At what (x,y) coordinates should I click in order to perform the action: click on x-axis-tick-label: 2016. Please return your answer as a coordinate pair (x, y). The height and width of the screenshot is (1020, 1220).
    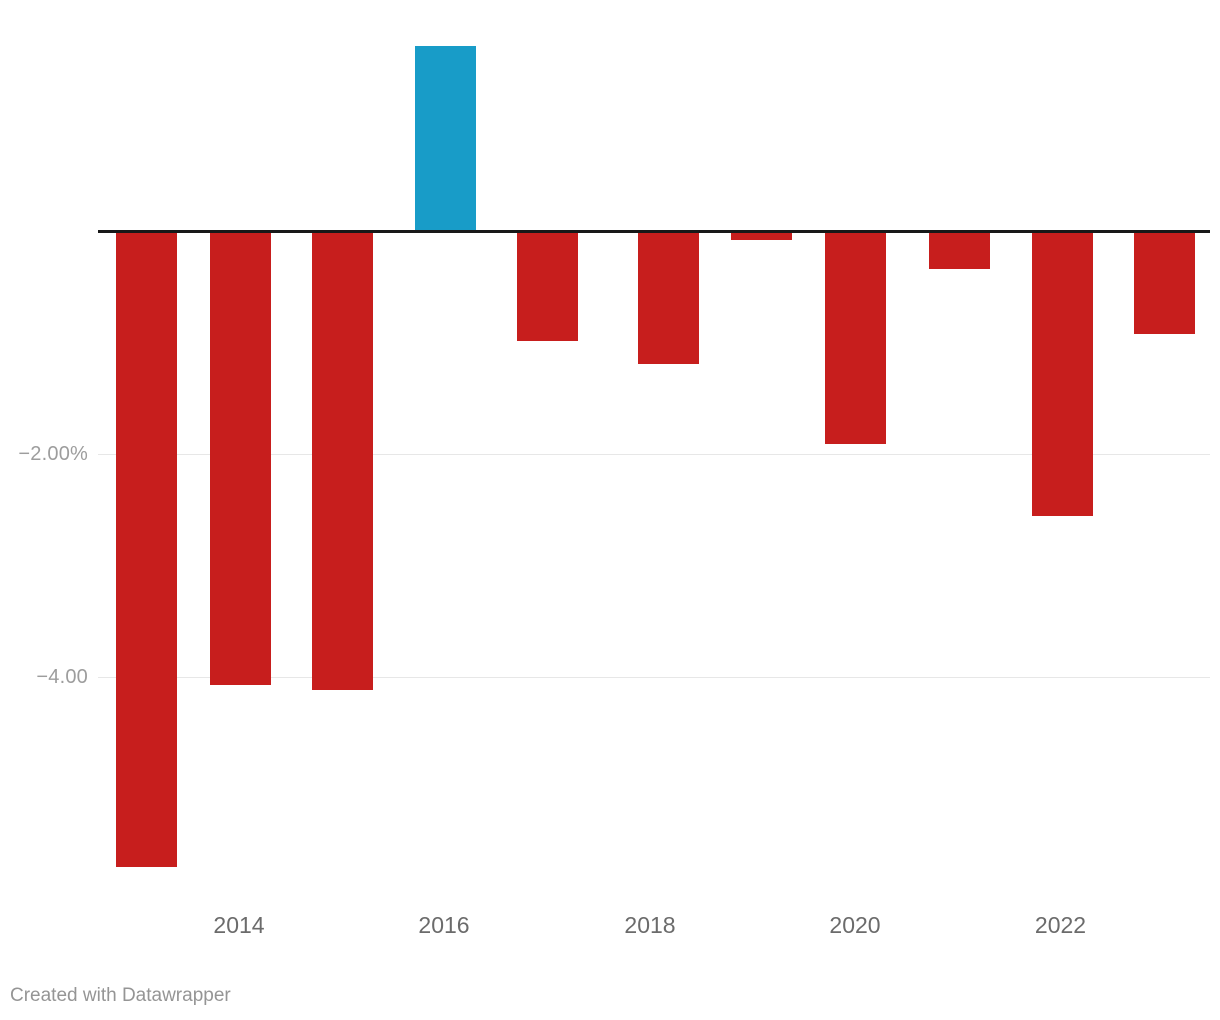
    Looking at the image, I should click on (444, 925).